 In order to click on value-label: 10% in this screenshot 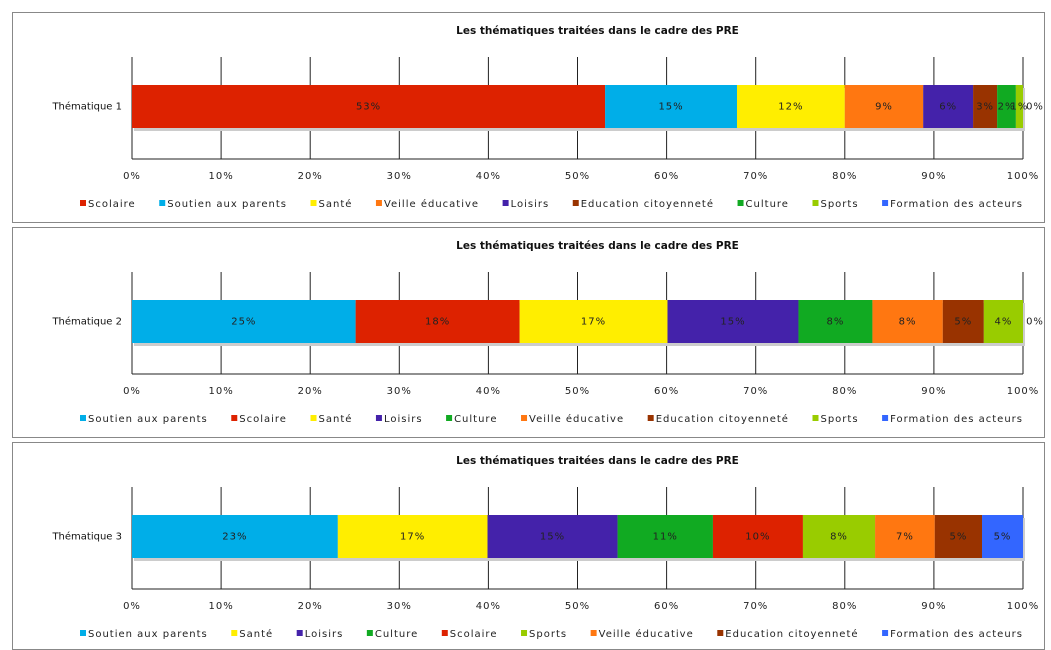, I will do `click(757, 537)`.